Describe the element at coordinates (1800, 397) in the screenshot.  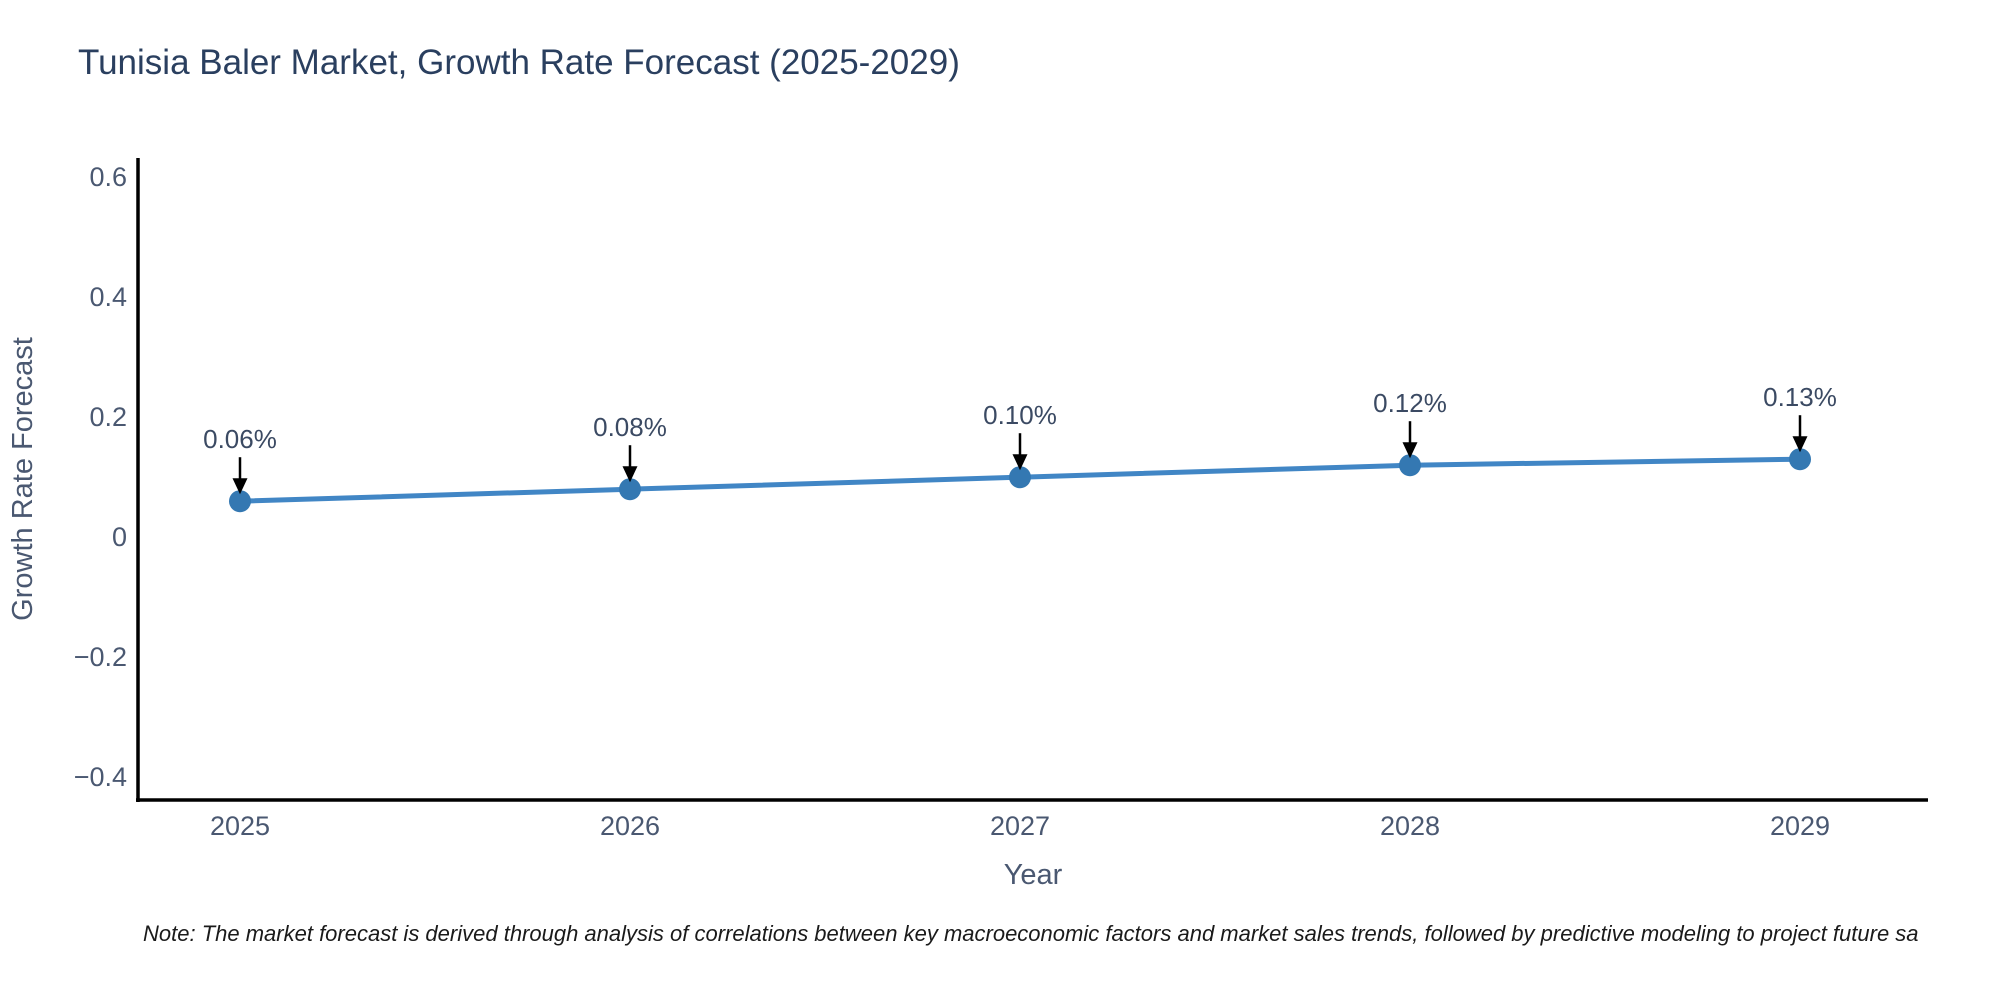
I see `point-value-label: 0.13%` at that location.